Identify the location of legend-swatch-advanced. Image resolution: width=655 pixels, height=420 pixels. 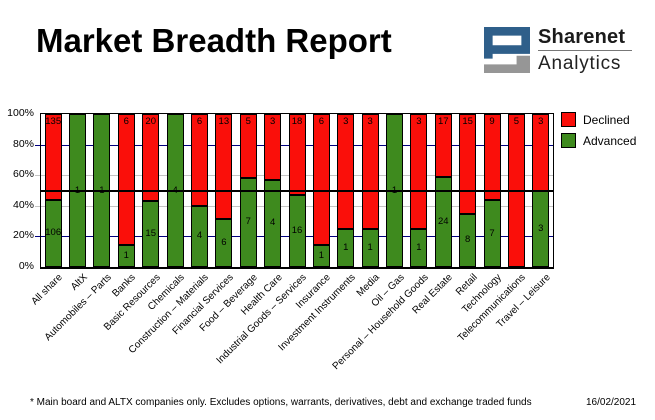
(568, 140).